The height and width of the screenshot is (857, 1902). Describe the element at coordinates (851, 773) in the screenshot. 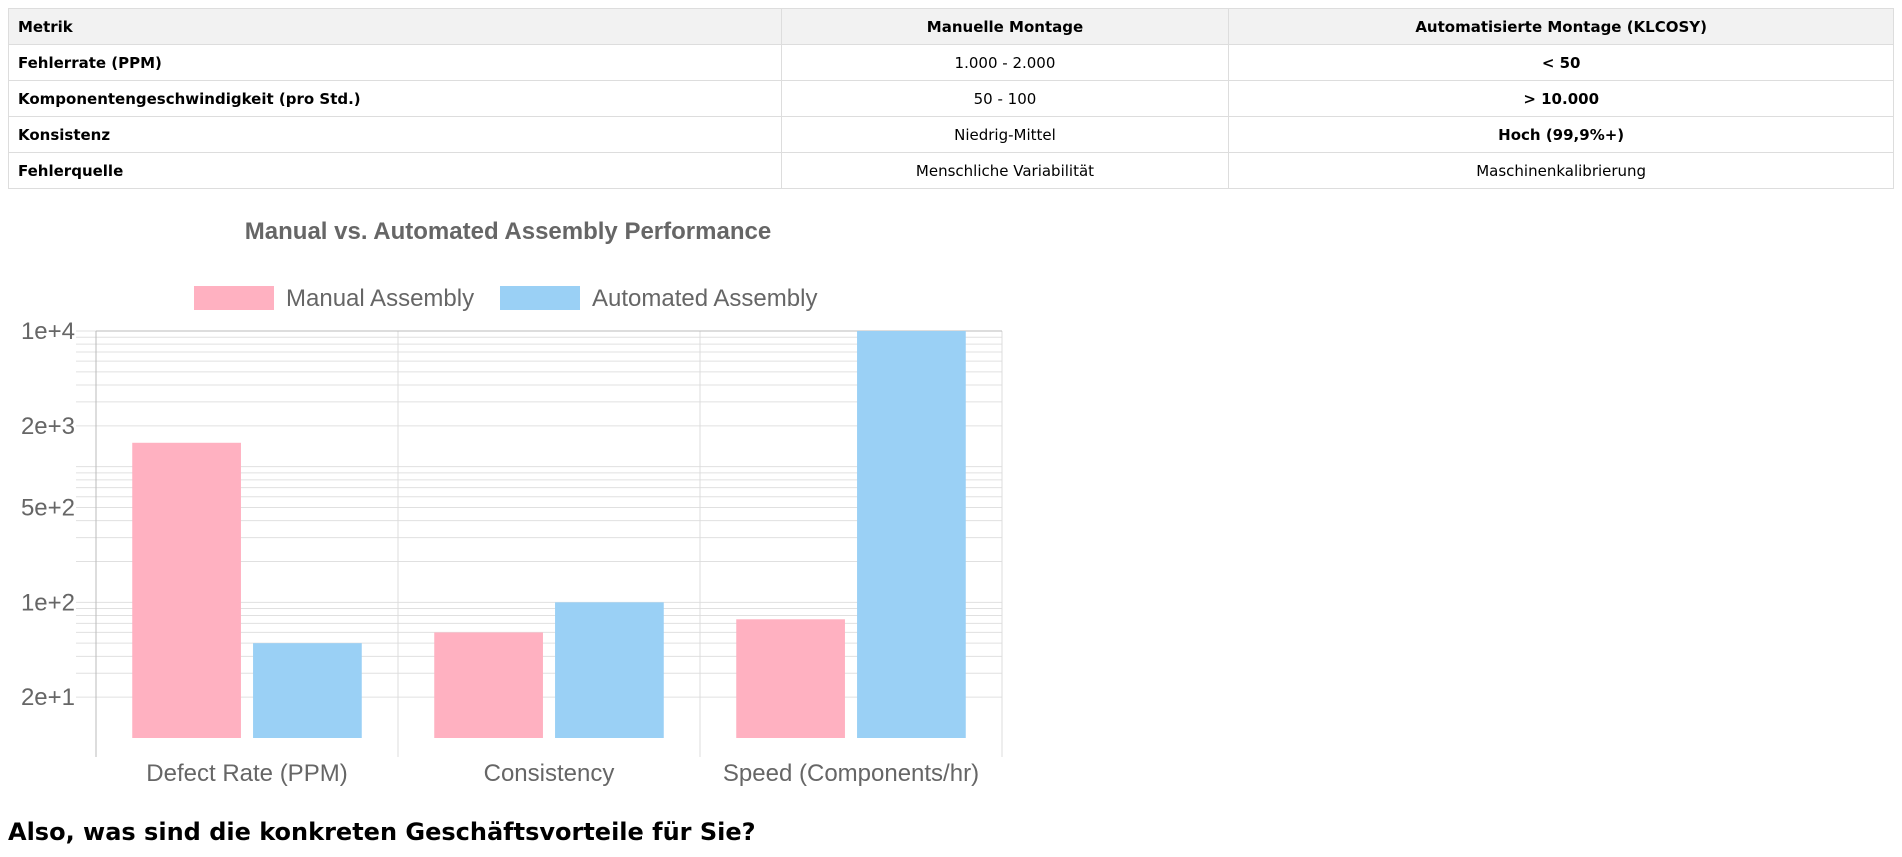

I see `x-tick-label: Speed (Components/hr)` at that location.